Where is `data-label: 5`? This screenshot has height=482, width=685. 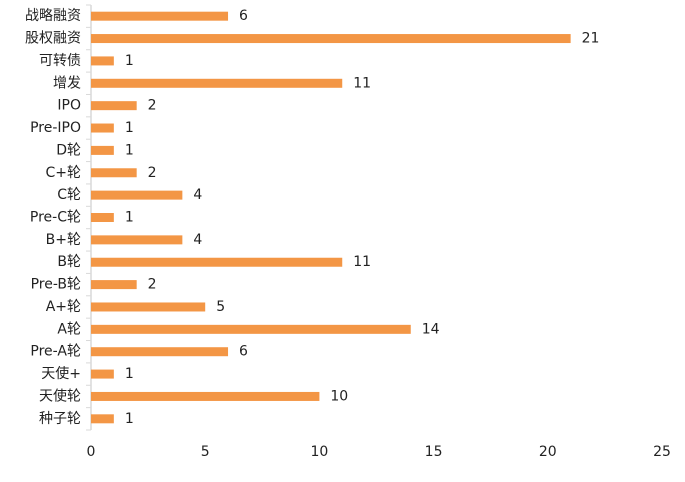
data-label: 5 is located at coordinates (220, 307).